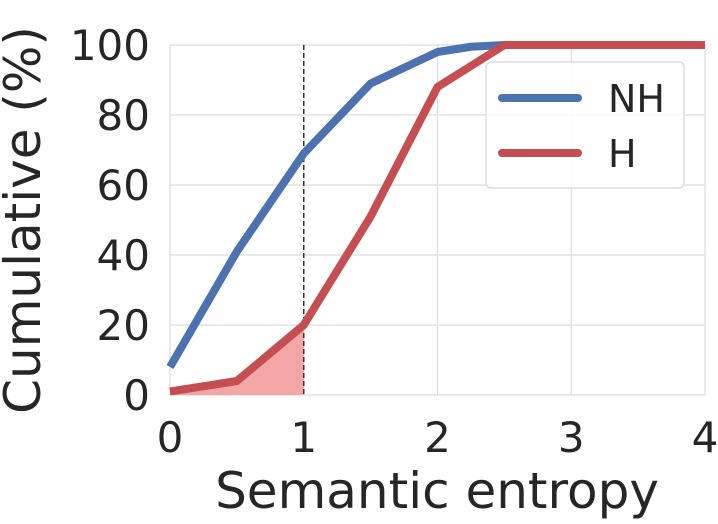 This screenshot has width=718, height=524. I want to click on y-tick-label: 80, so click(123, 115).